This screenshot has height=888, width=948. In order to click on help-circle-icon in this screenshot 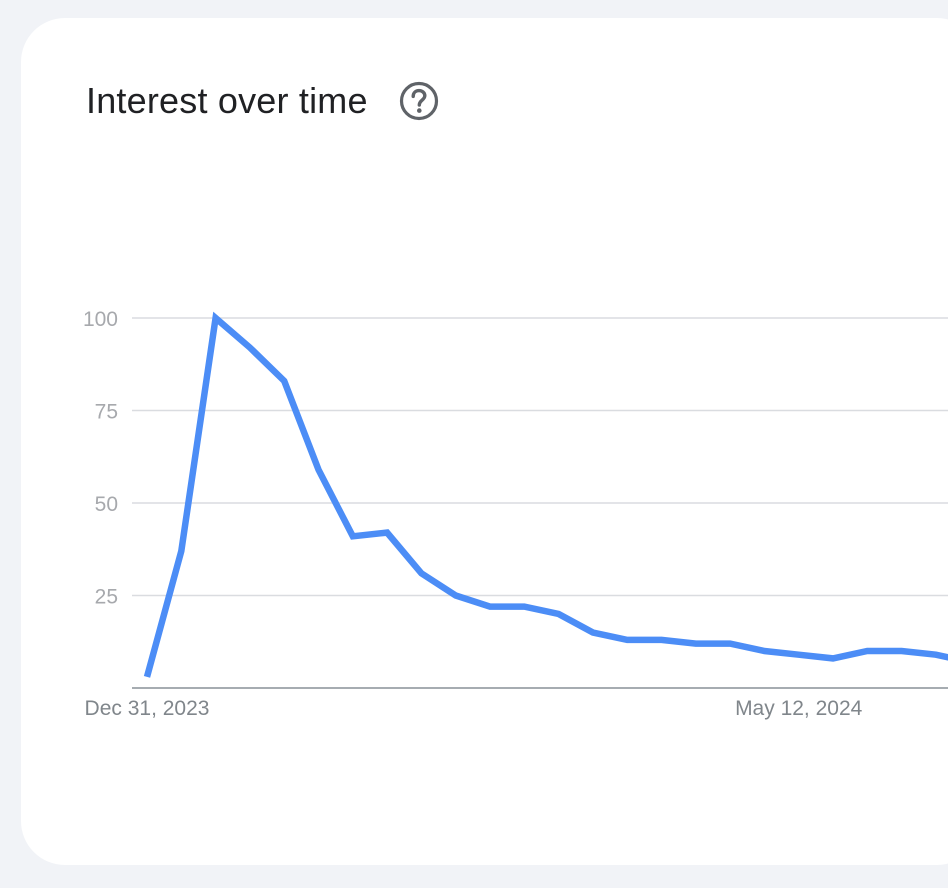, I will do `click(419, 101)`.